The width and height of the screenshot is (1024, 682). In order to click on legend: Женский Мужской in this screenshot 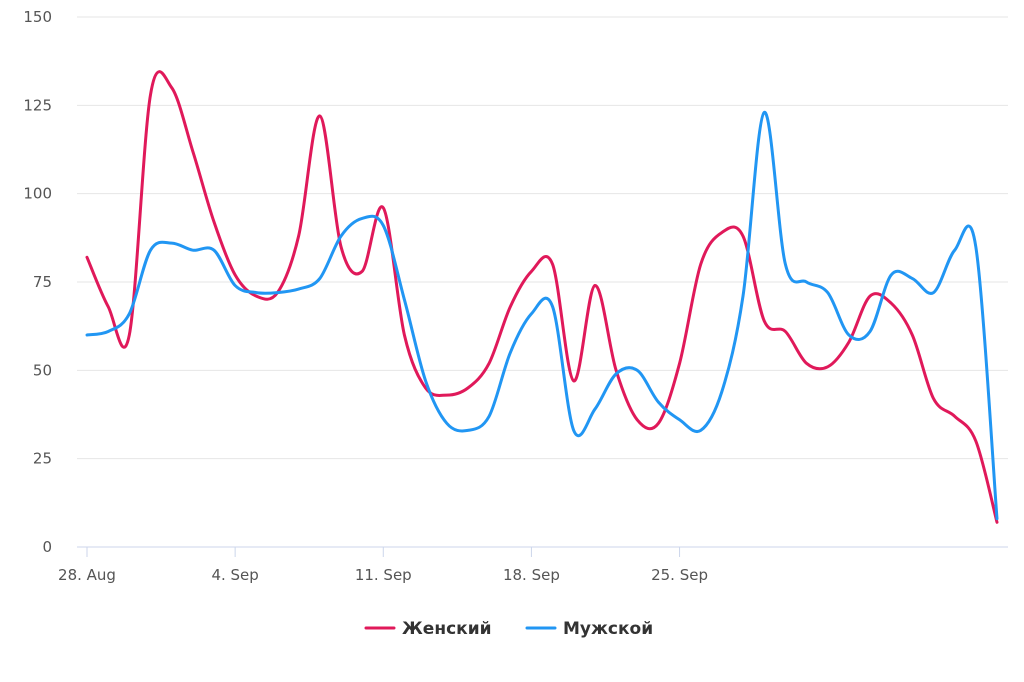, I will do `click(508, 629)`.